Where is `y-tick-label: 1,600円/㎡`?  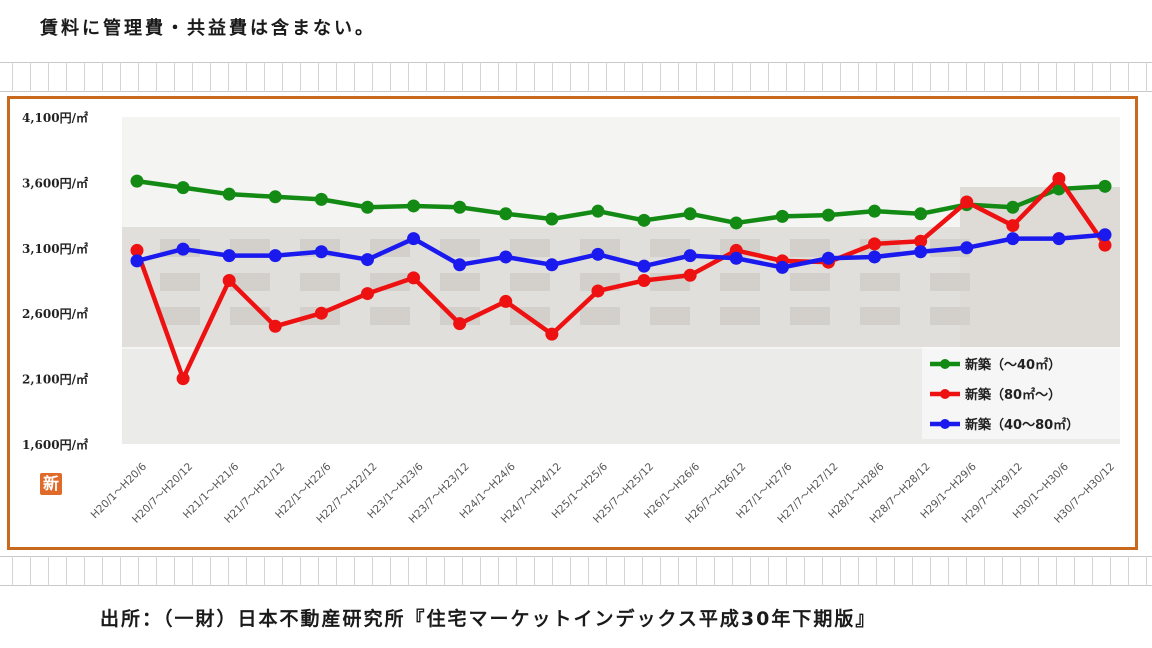 y-tick-label: 1,600円/㎡ is located at coordinates (55, 444).